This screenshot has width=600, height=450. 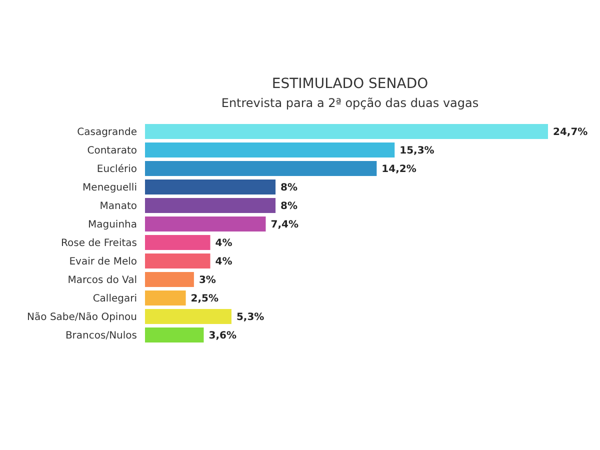 I want to click on chart-subtitle: Entrevista para a 2ª opção das duas vagas, so click(x=350, y=103).